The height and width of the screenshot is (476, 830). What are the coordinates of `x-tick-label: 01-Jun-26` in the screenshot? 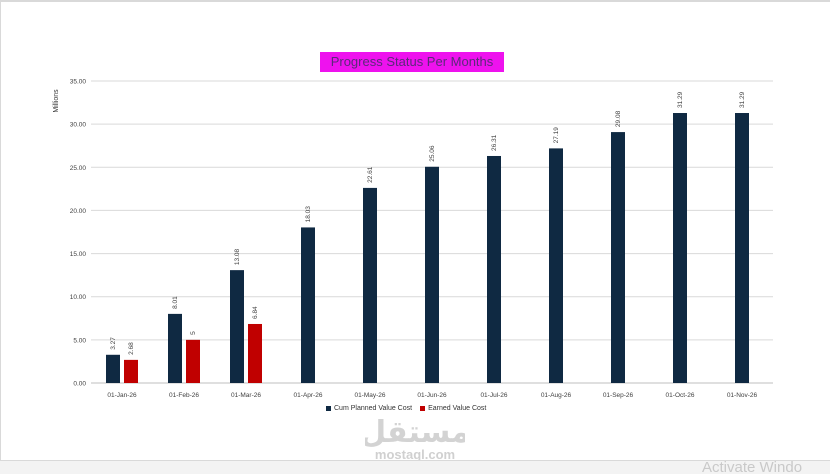 It's located at (432, 395).